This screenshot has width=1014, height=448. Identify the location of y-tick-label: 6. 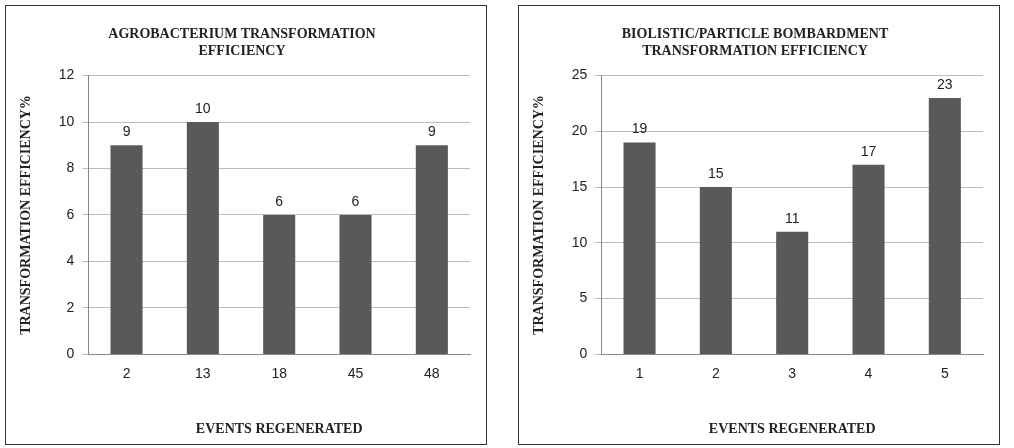
(70, 213).